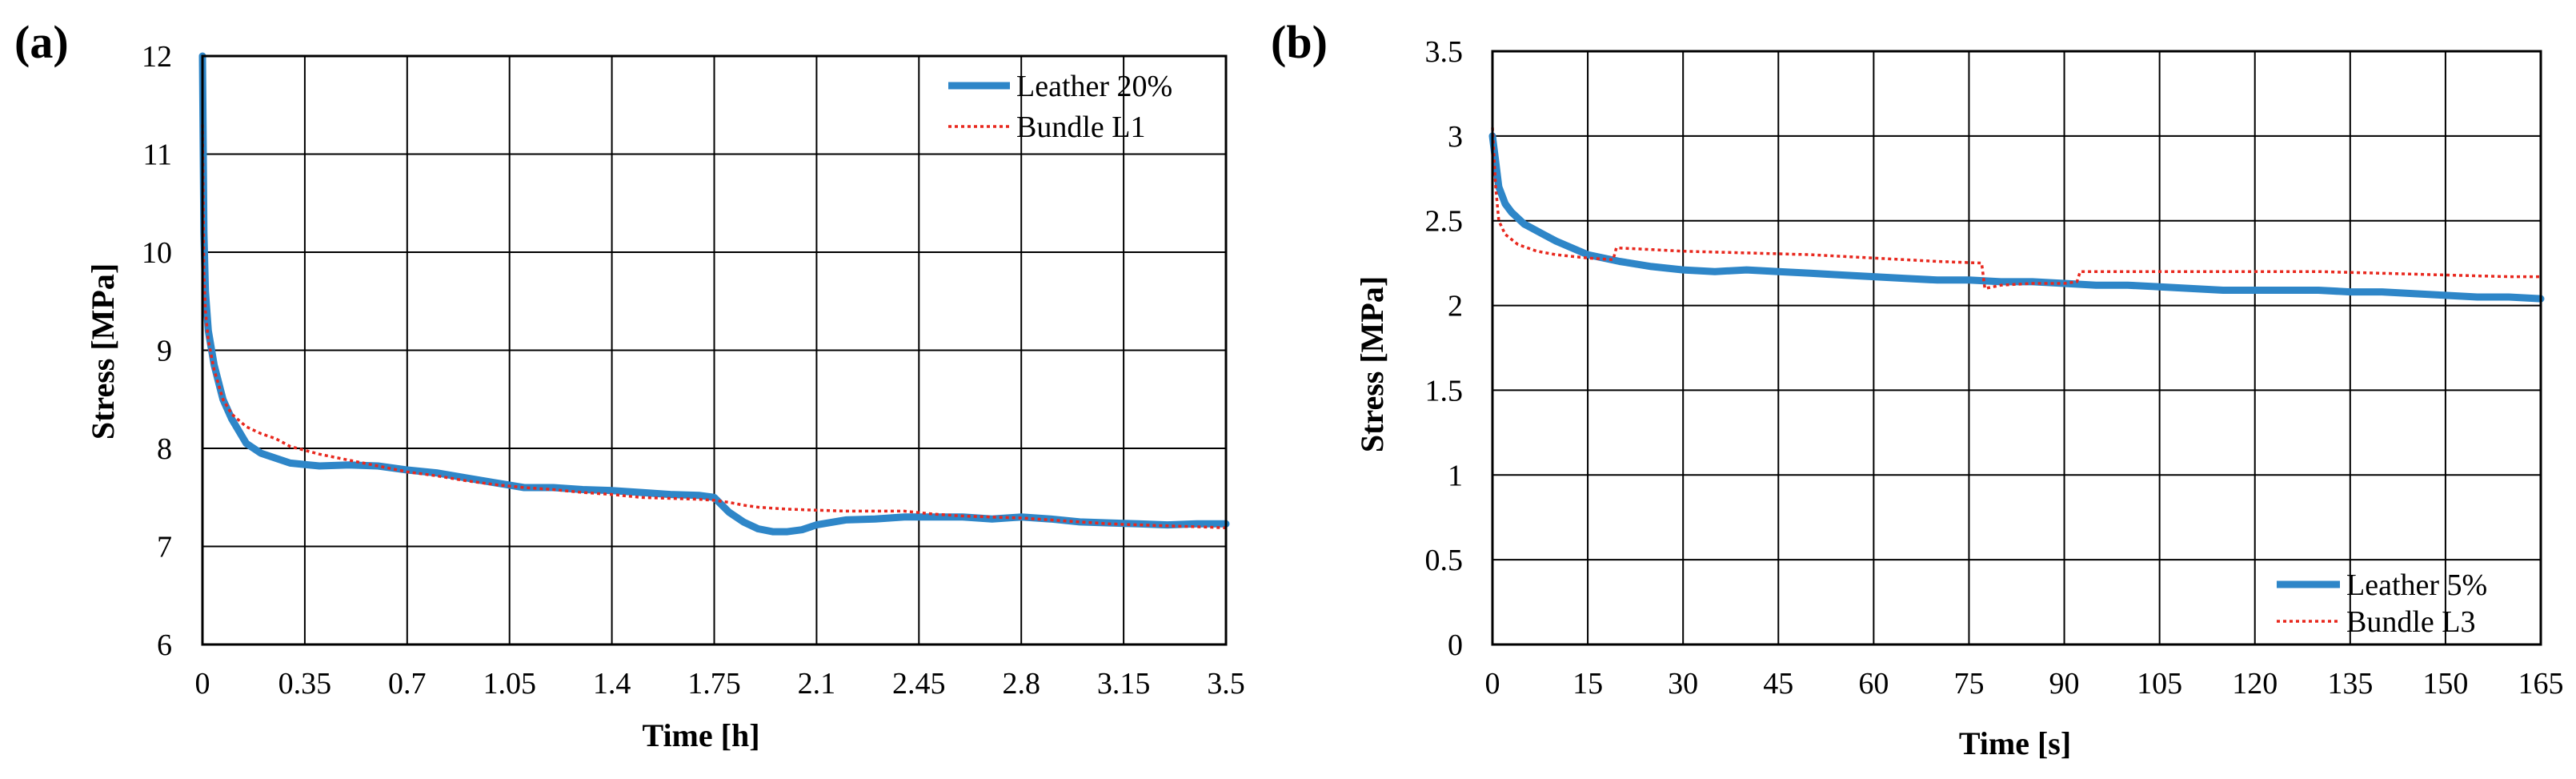 This screenshot has width=2576, height=779. What do you see at coordinates (1094, 87) in the screenshot?
I see `legend-label: Leather 20%` at bounding box center [1094, 87].